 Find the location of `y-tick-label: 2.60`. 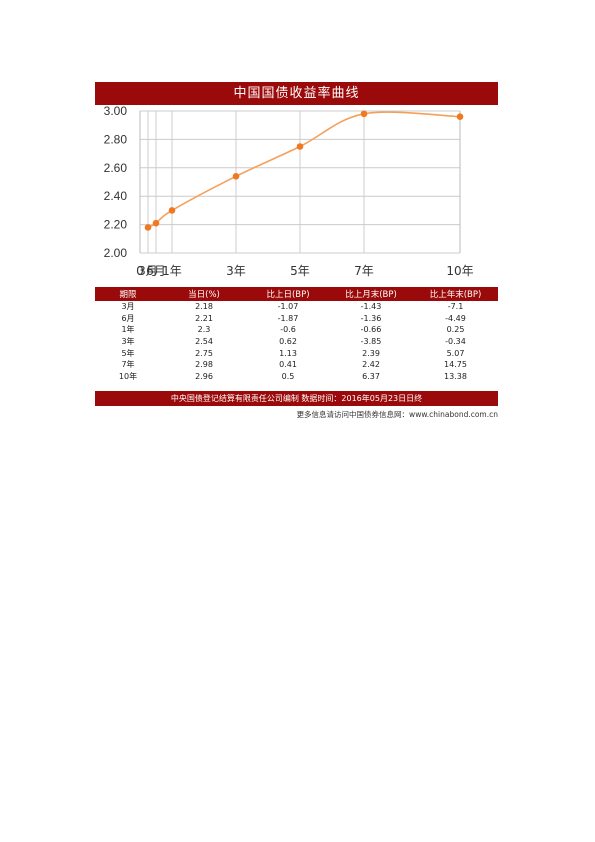

y-tick-label: 2.60 is located at coordinates (116, 168).